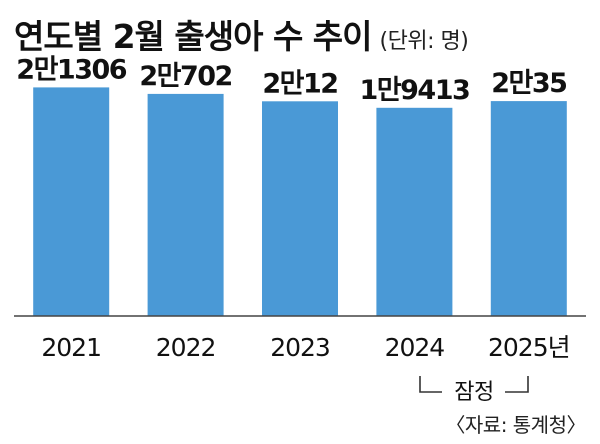 The width and height of the screenshot is (600, 444). What do you see at coordinates (193, 36) in the screenshot?
I see `chart-title: 연도별 2월 출생아 수 추이` at bounding box center [193, 36].